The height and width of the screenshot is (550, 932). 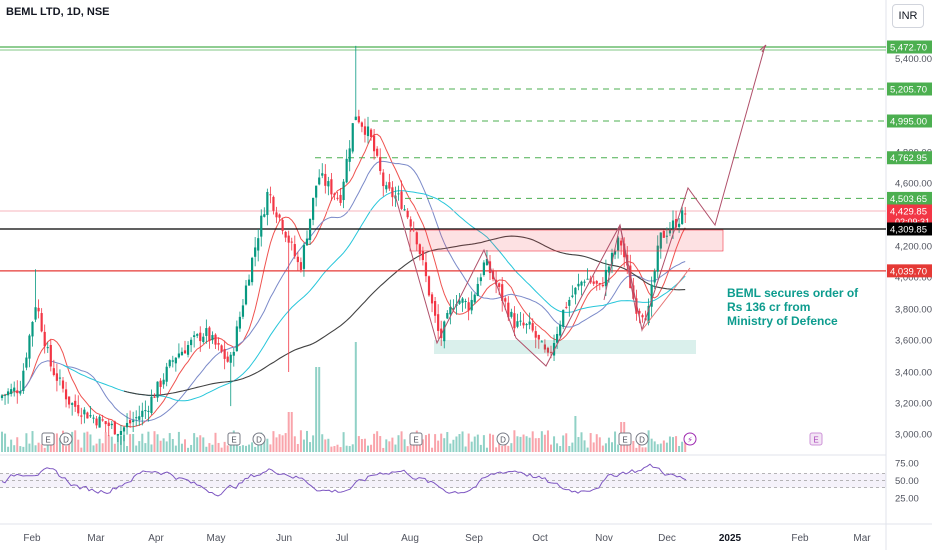 I want to click on price-label: 4,503.65, so click(x=908, y=199).